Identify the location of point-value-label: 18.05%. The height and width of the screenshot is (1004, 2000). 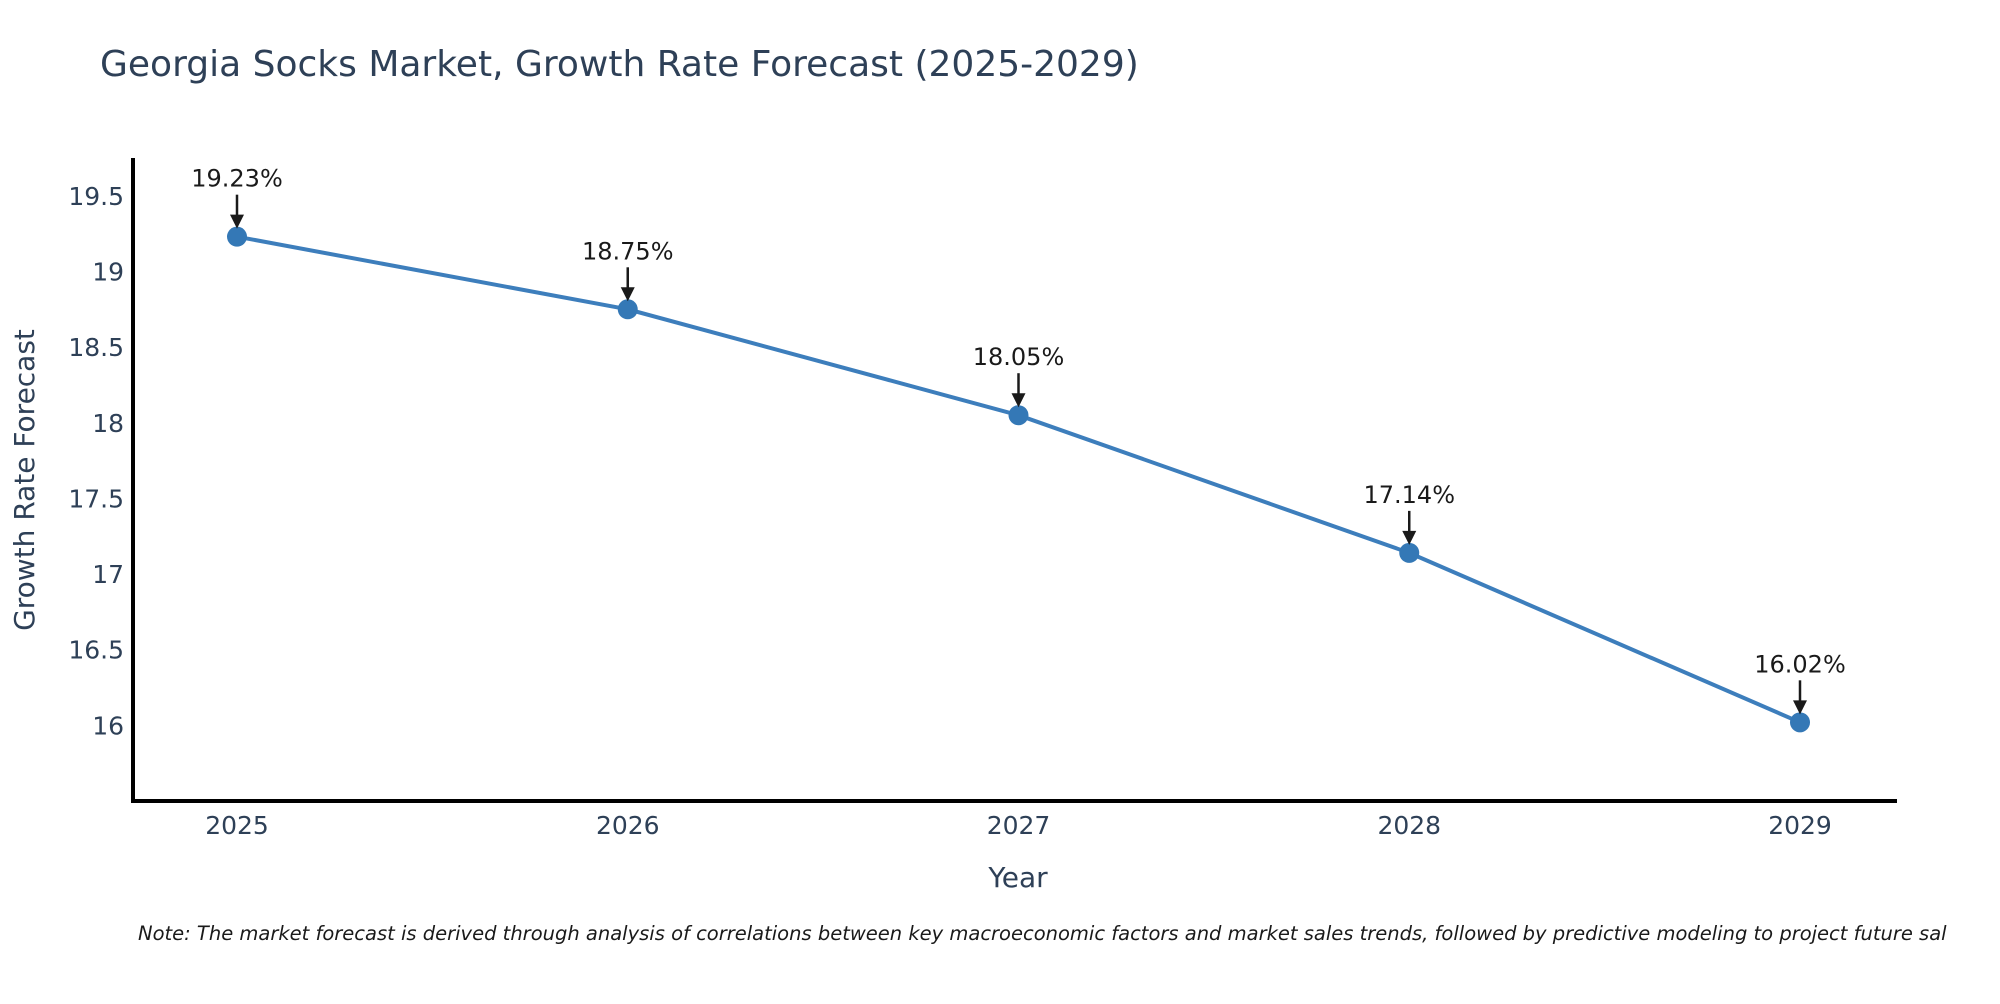
(1019, 357).